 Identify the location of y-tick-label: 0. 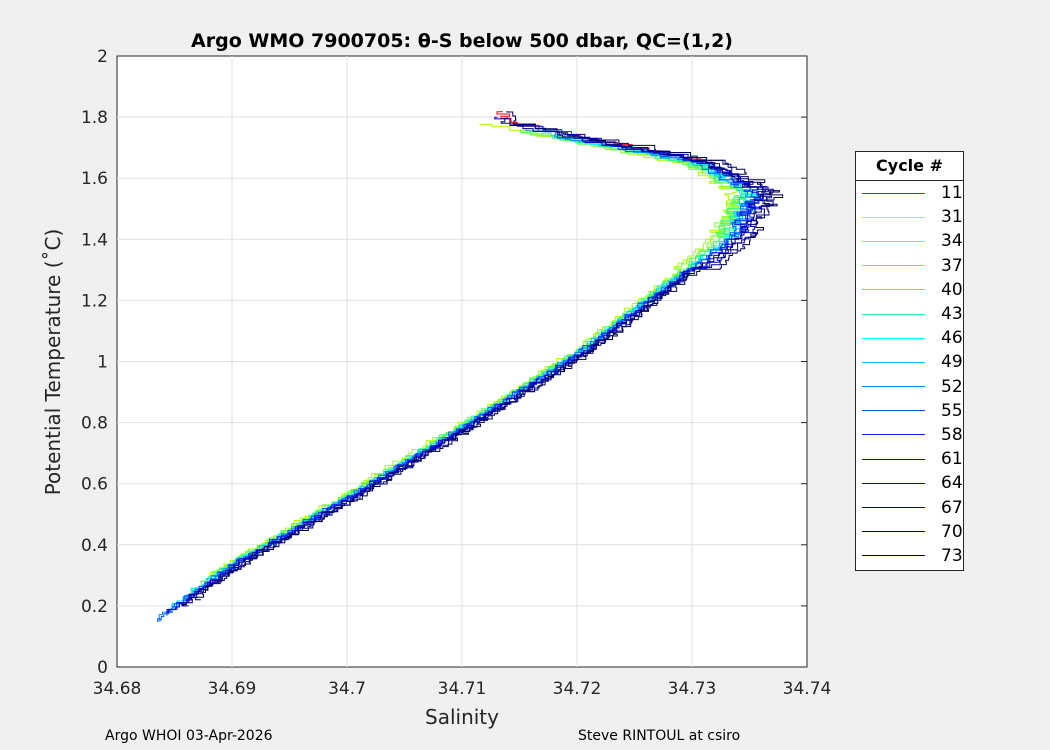
(102, 668).